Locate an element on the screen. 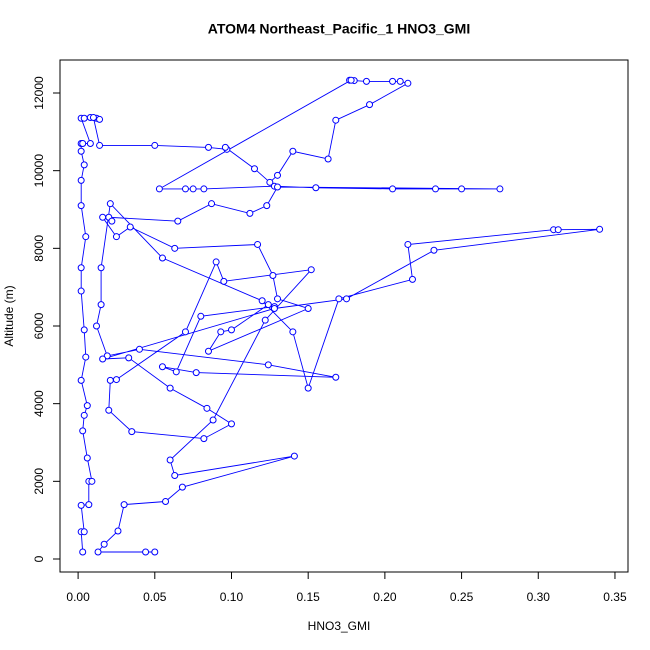  y-tick-label: 12000 is located at coordinates (39, 93).